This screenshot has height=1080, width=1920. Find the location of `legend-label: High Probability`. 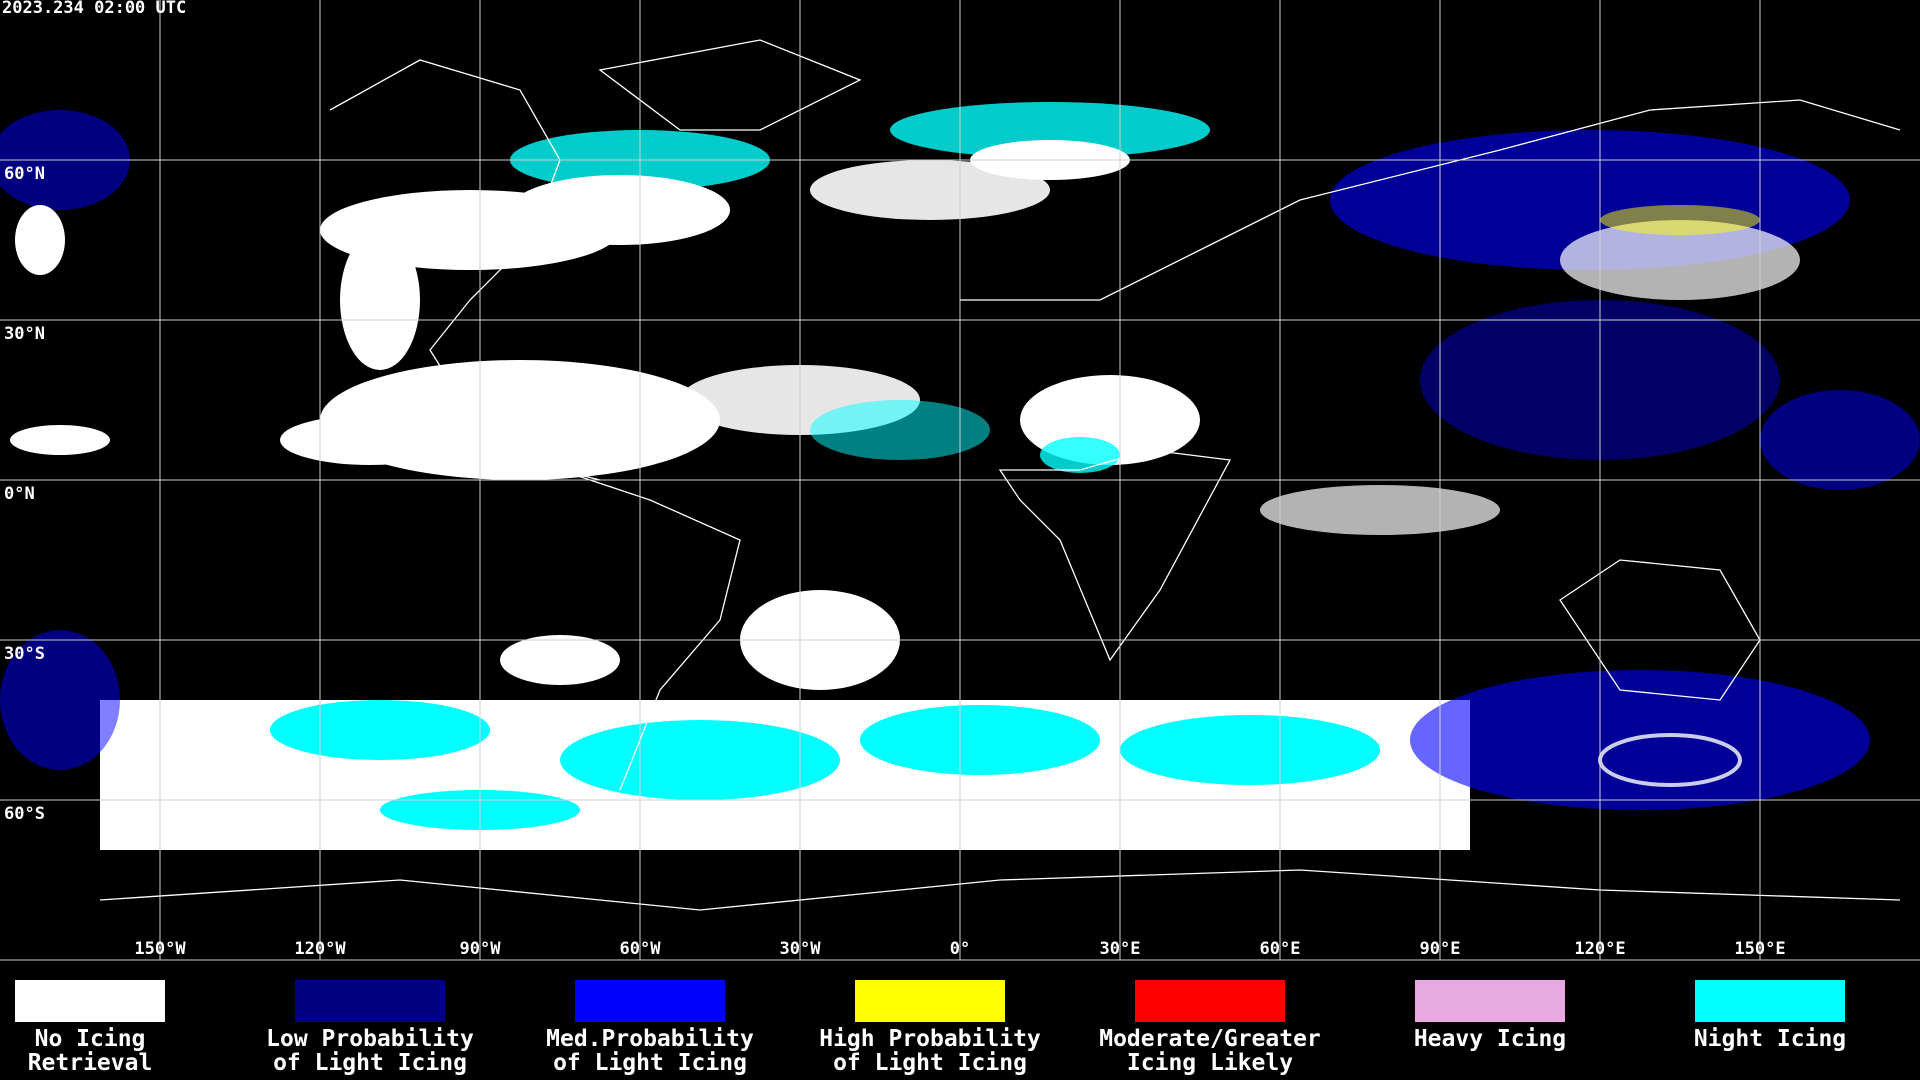

legend-label: High Probability is located at coordinates (930, 1039).